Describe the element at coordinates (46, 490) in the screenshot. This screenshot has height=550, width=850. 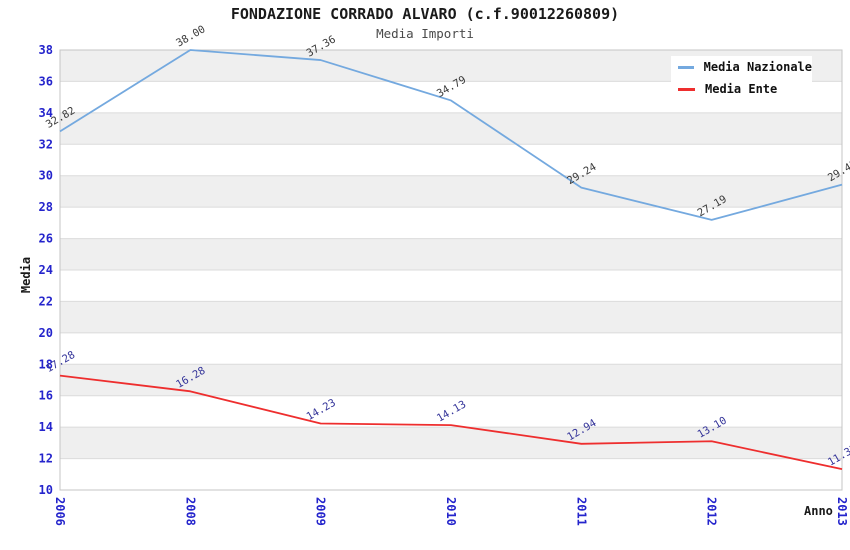
I see `y-tick-label: 10` at that location.